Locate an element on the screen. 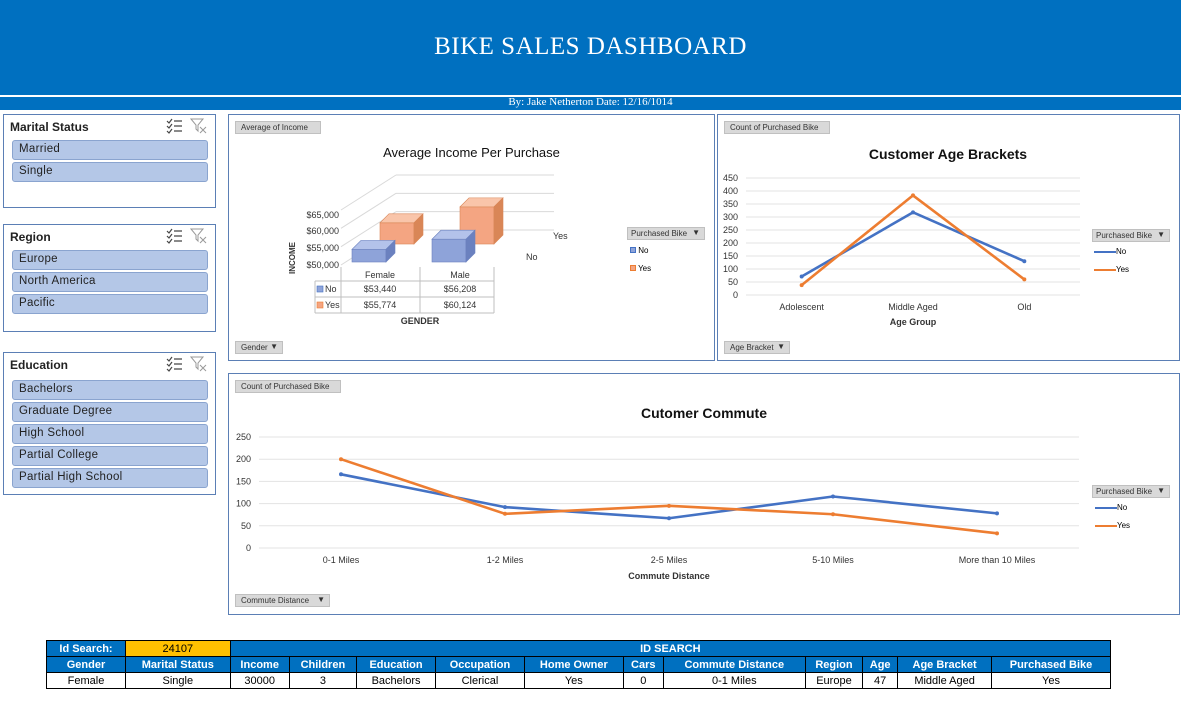  table-cell: Middle Aged is located at coordinates (945, 680).